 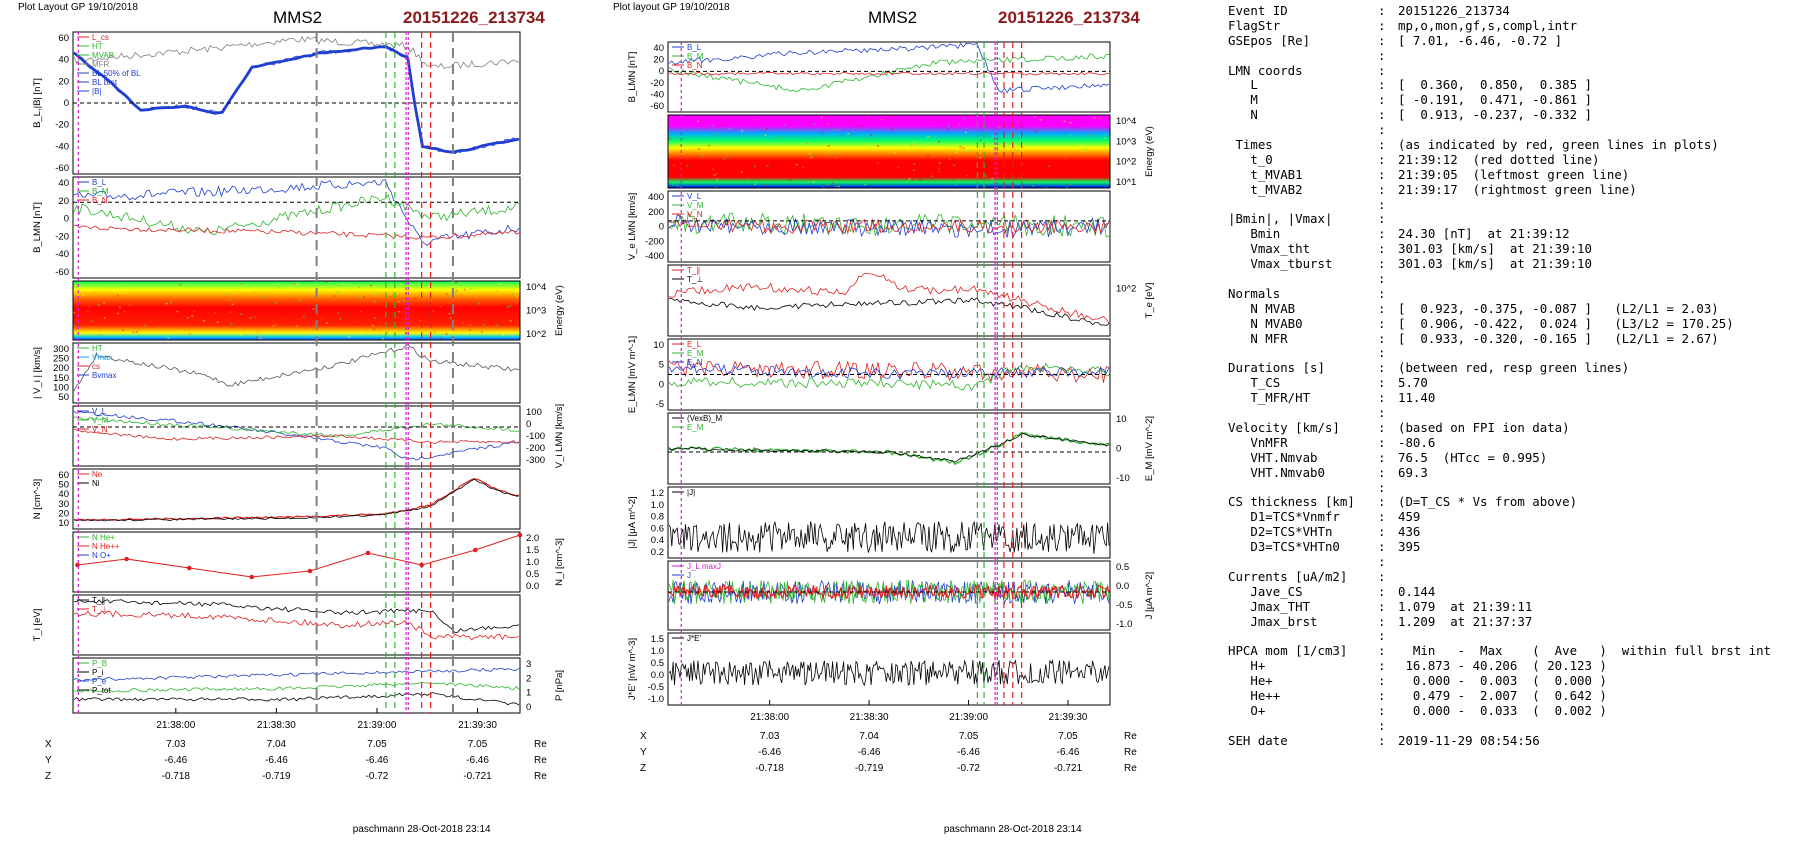 What do you see at coordinates (1502, 695) in the screenshot?
I see `info-value: 0.479 - 2.007 ( 0.642 )` at bounding box center [1502, 695].